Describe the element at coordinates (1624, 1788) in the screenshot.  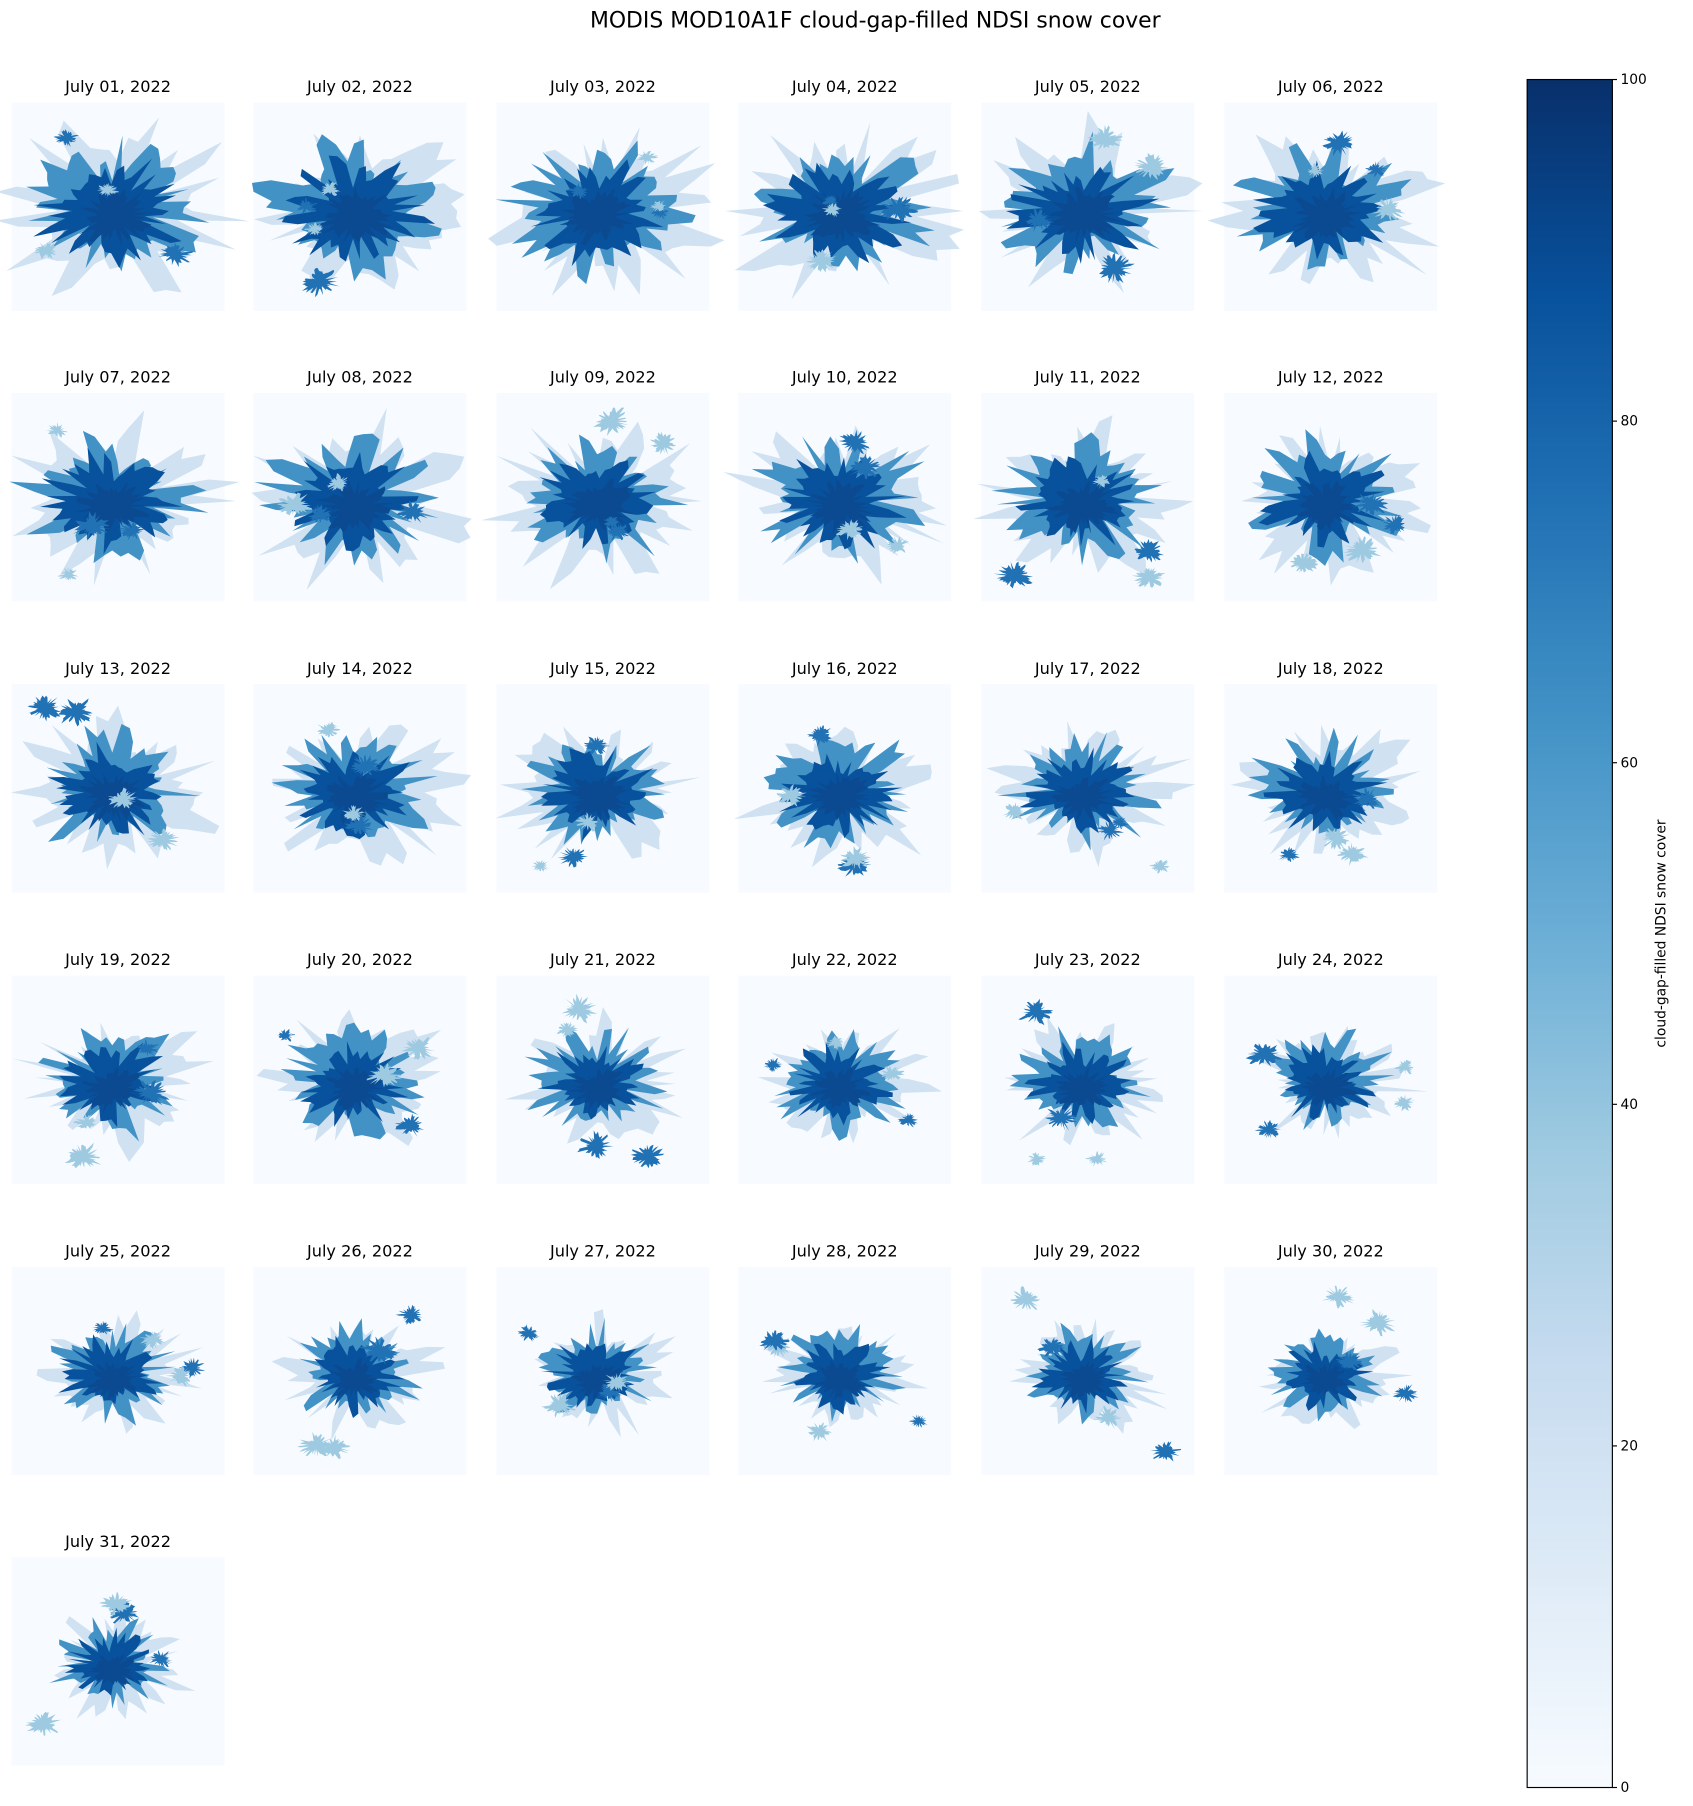
I see `colorbar-tick-label: 0` at that location.